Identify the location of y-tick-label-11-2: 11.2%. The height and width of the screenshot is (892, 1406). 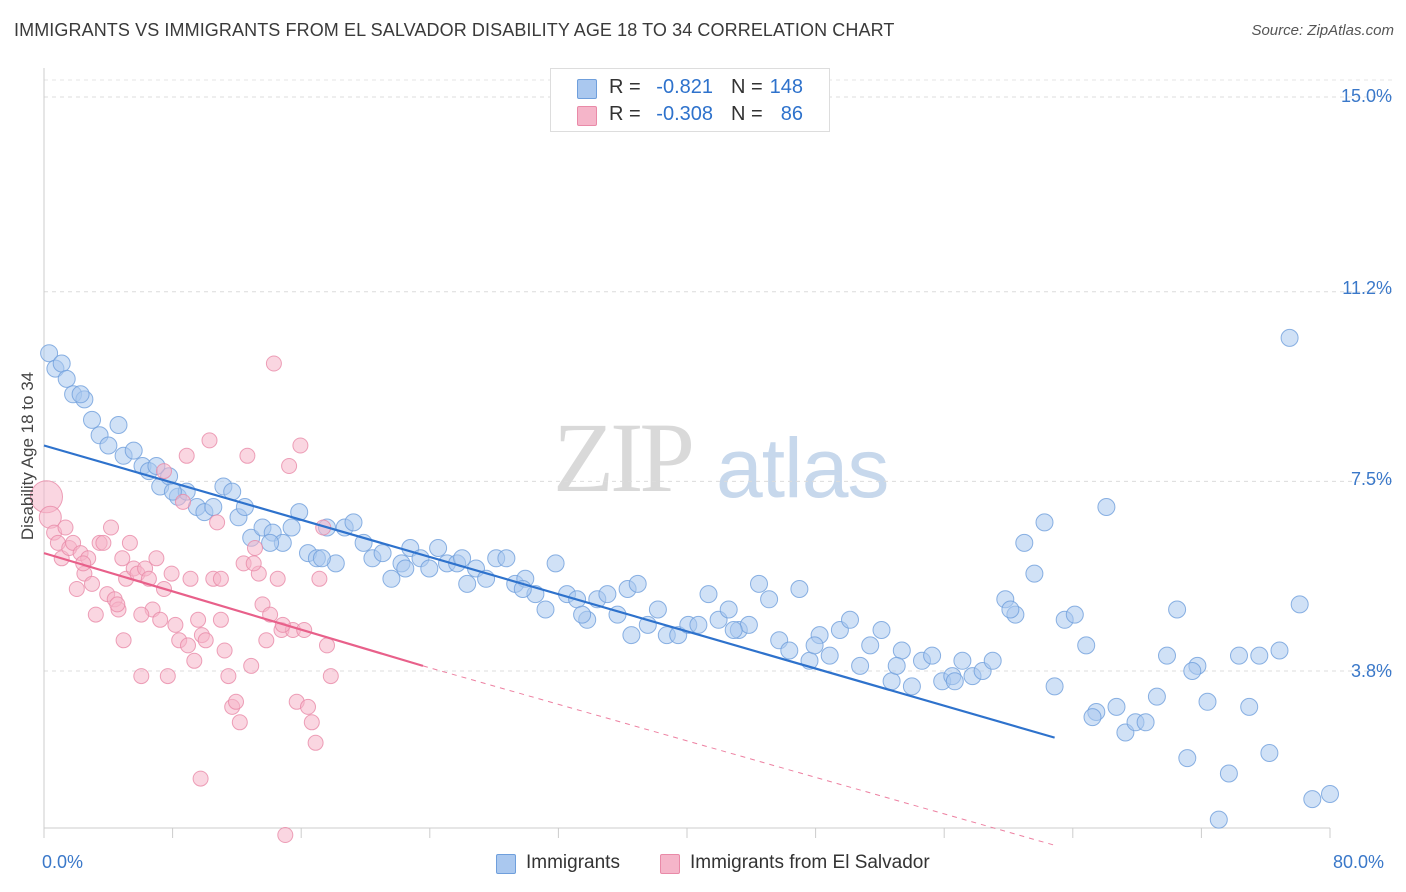
(1367, 288).